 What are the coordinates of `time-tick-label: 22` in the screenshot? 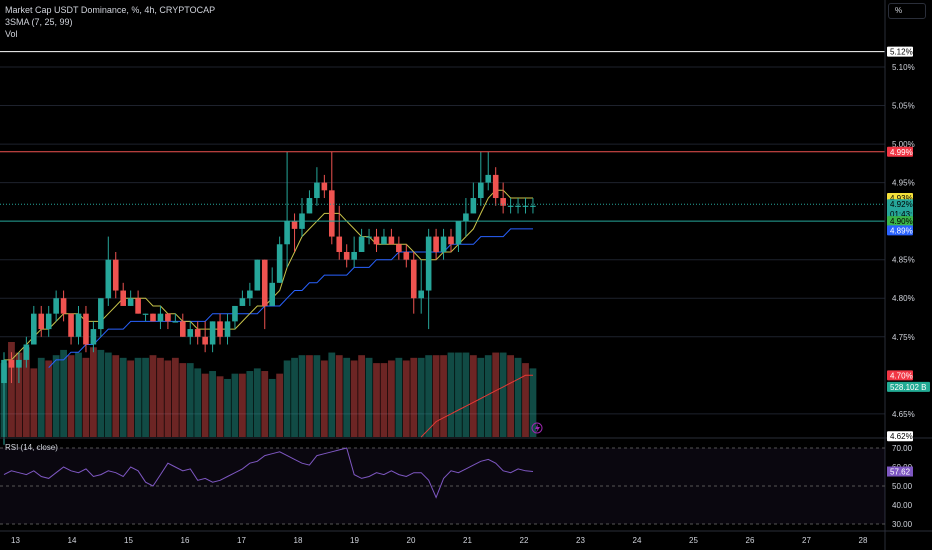 It's located at (524, 540).